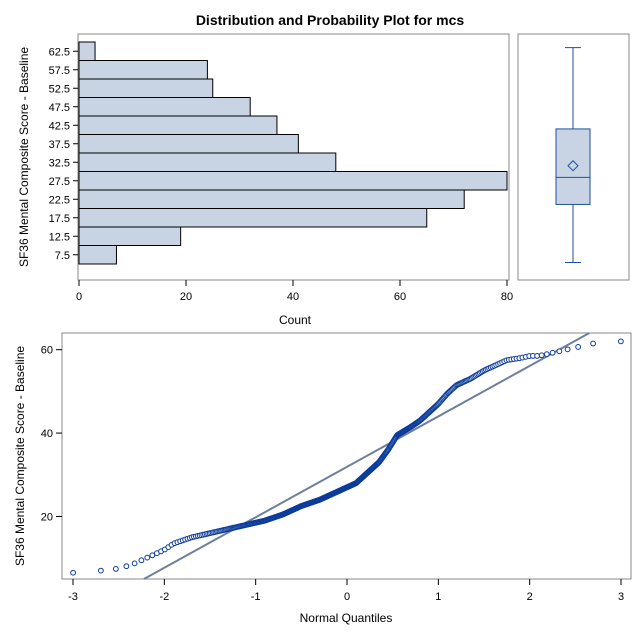 This screenshot has width=640, height=640. Describe the element at coordinates (186, 297) in the screenshot. I see `histogram-x-tick-label: 20` at that location.